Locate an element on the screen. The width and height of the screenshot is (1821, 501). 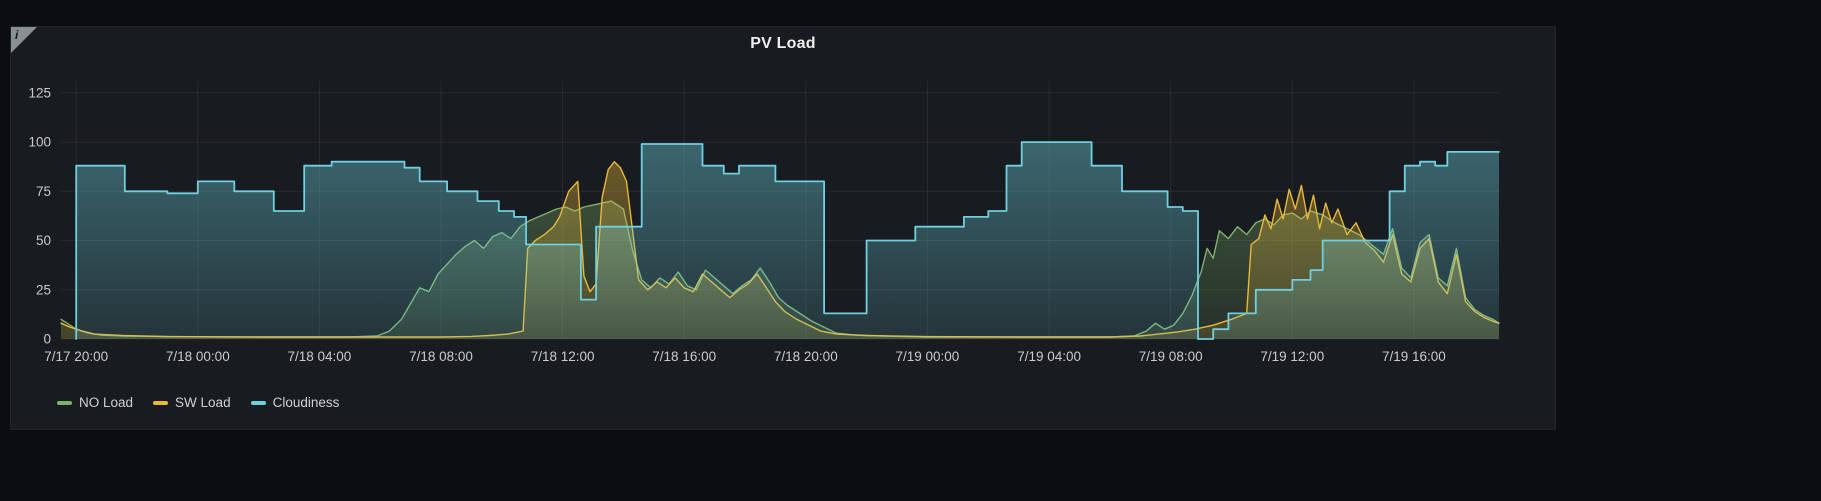
x-axis-tick-label: 7/18 08:00 is located at coordinates (441, 356).